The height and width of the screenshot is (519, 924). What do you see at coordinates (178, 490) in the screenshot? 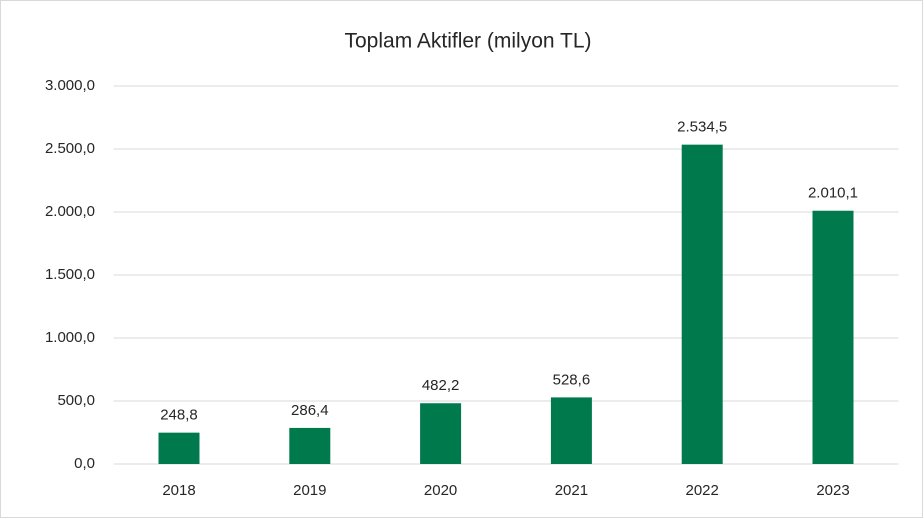
I see `x-tick-label: 2018` at bounding box center [178, 490].